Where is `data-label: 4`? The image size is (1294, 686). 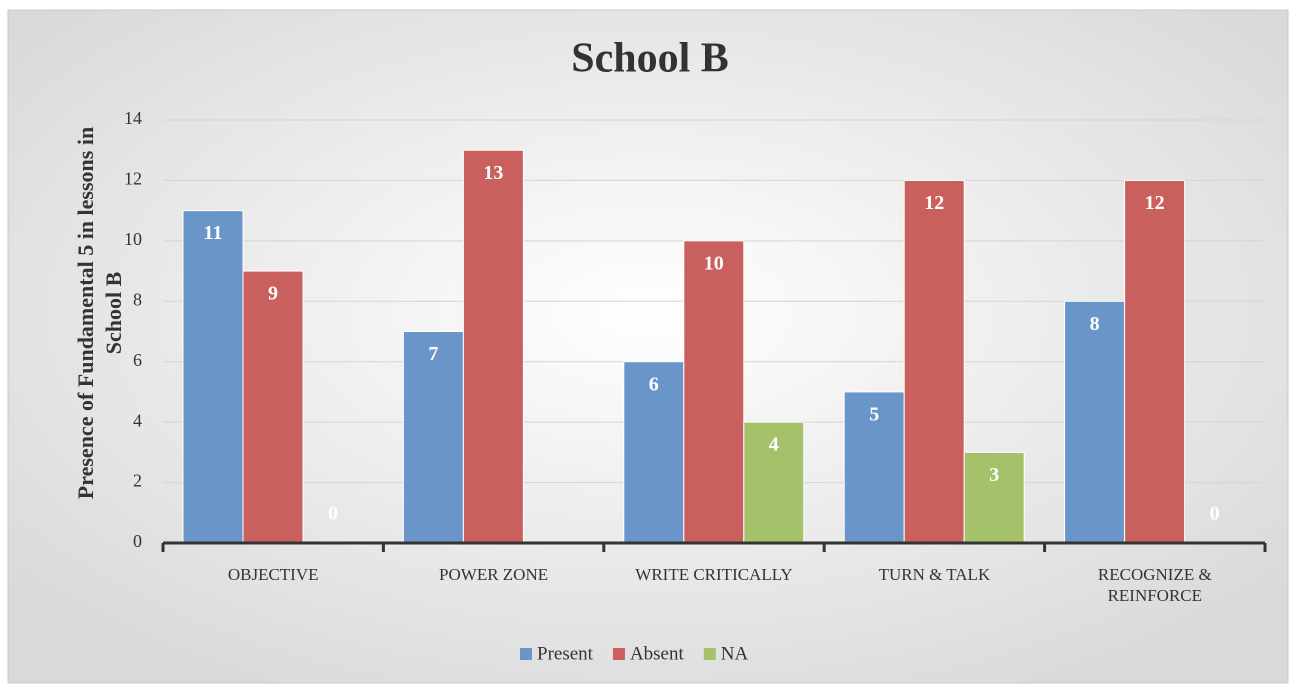
data-label: 4 is located at coordinates (774, 445).